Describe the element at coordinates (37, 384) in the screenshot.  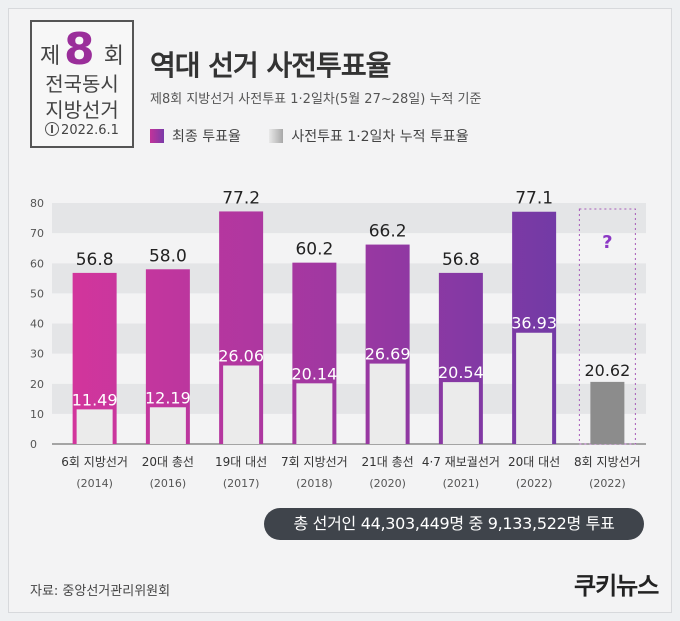
I see `y-tick-label: 20` at that location.